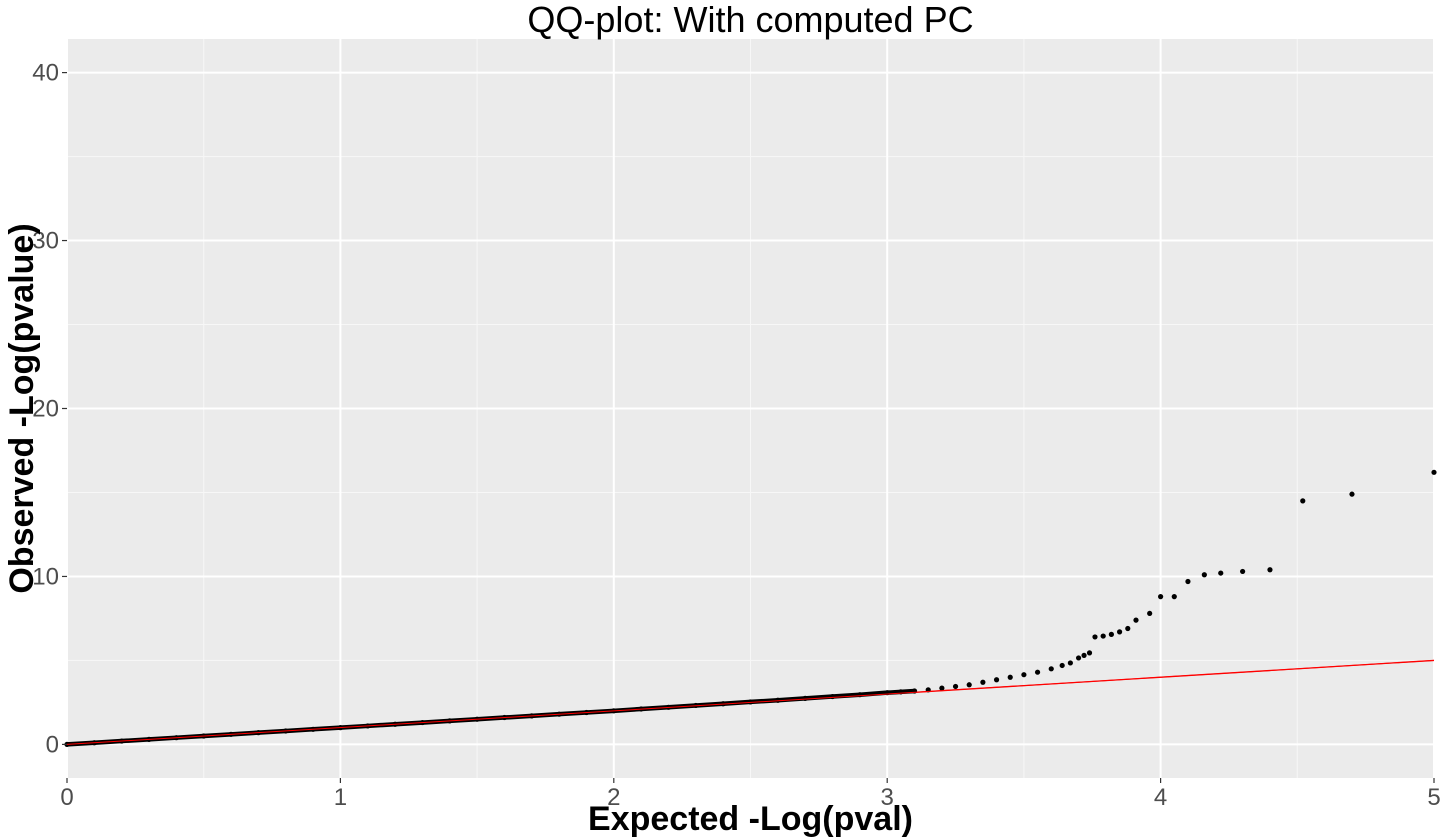 Image resolution: width=1440 pixels, height=838 pixels. Describe the element at coordinates (750, 20) in the screenshot. I see `chart-title: QQ-plot: With computed PC` at that location.